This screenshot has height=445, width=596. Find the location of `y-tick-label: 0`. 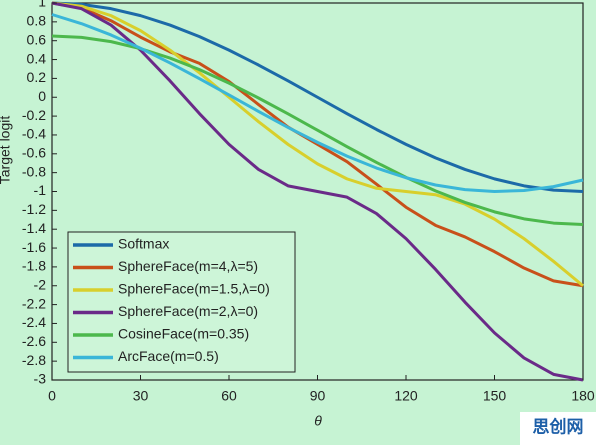

y-tick-label: 0 is located at coordinates (42, 96).